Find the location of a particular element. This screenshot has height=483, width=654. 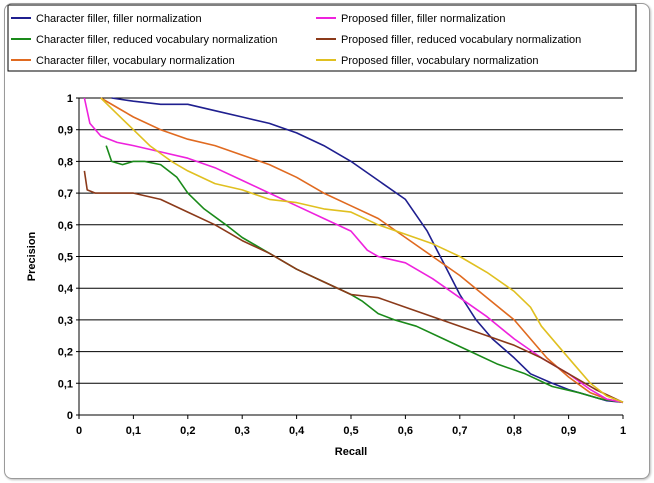

x-tick-label: 0,8 is located at coordinates (514, 431).